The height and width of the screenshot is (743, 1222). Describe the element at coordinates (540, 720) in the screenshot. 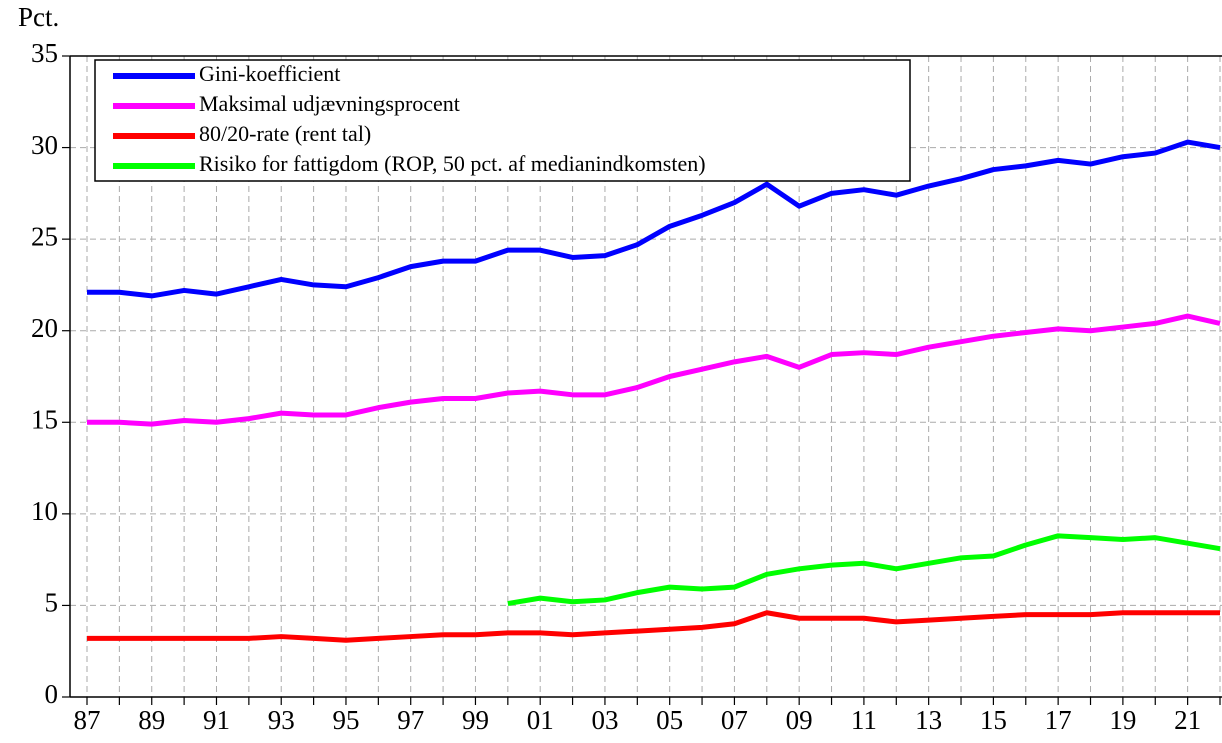

I see `x-tick-label: 01` at that location.